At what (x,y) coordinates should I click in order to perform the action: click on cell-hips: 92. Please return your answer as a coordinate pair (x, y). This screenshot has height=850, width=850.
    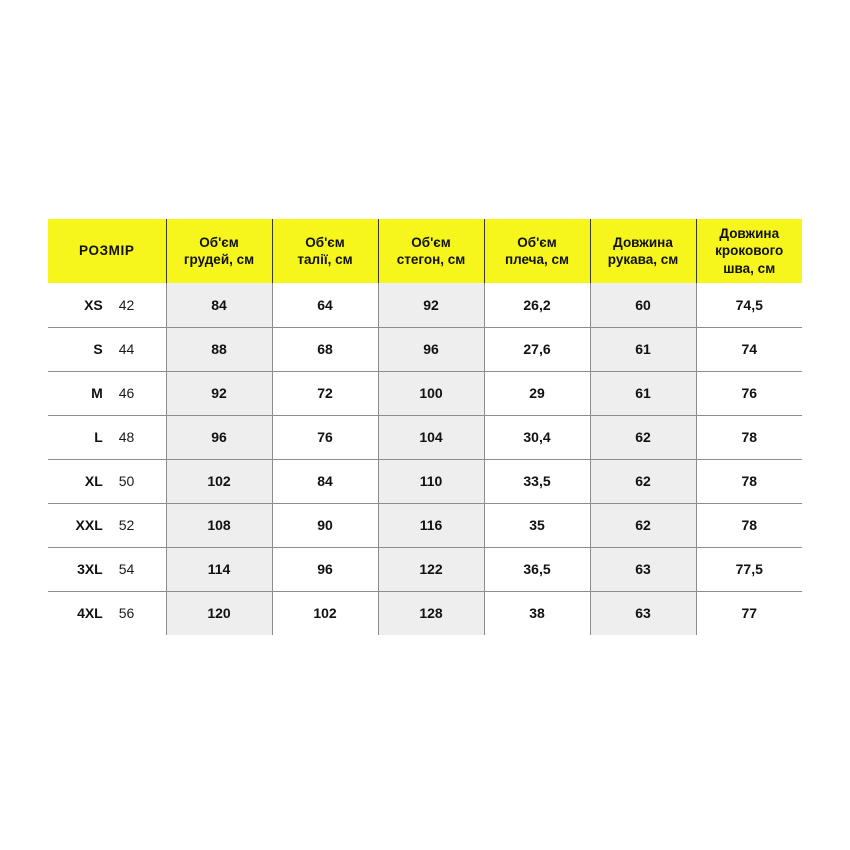
    Looking at the image, I should click on (431, 305).